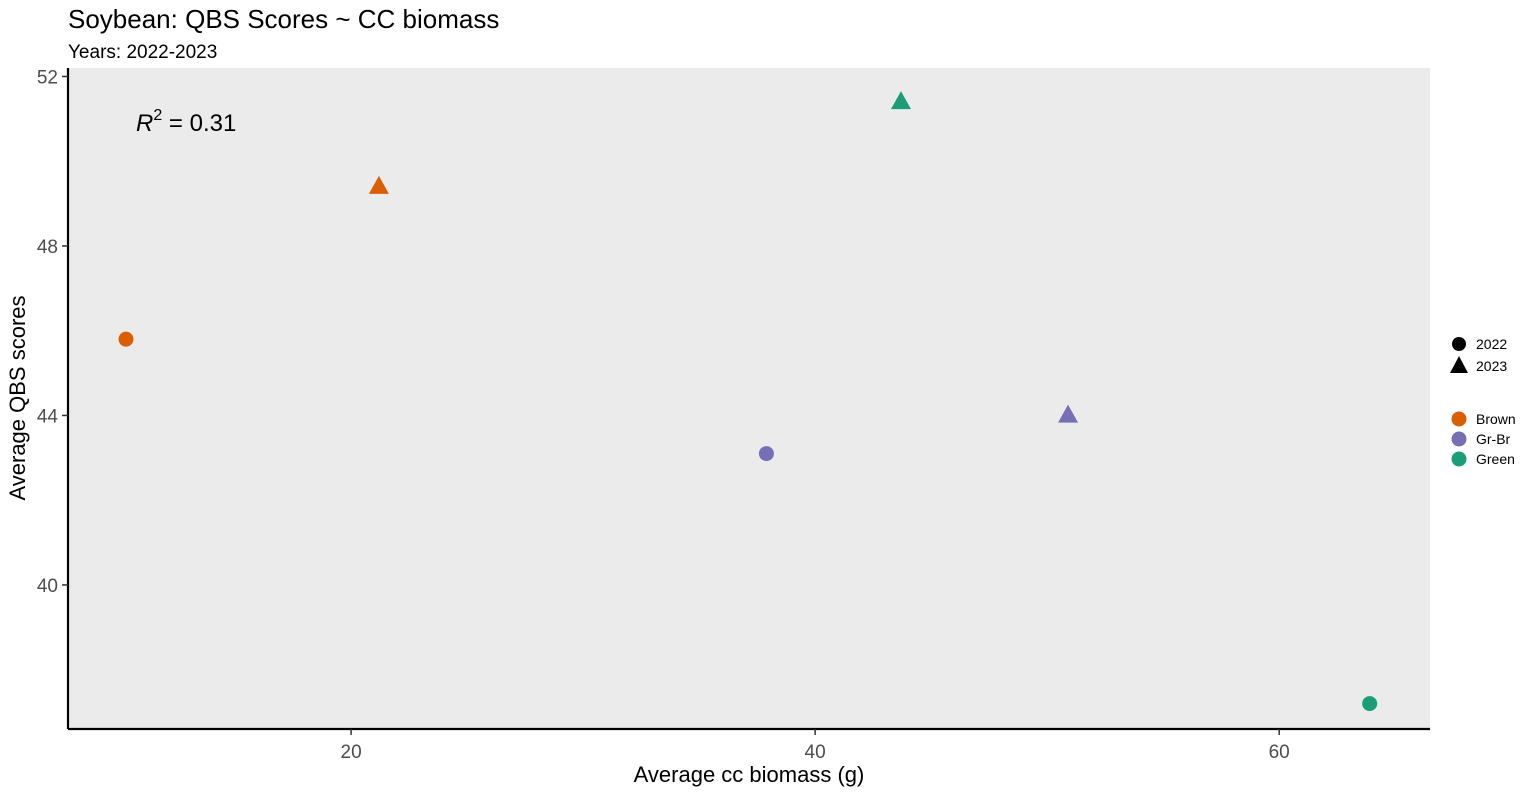 This screenshot has height=793, width=1536. Describe the element at coordinates (1459, 419) in the screenshot. I see `legend-color-brown-icon` at that location.